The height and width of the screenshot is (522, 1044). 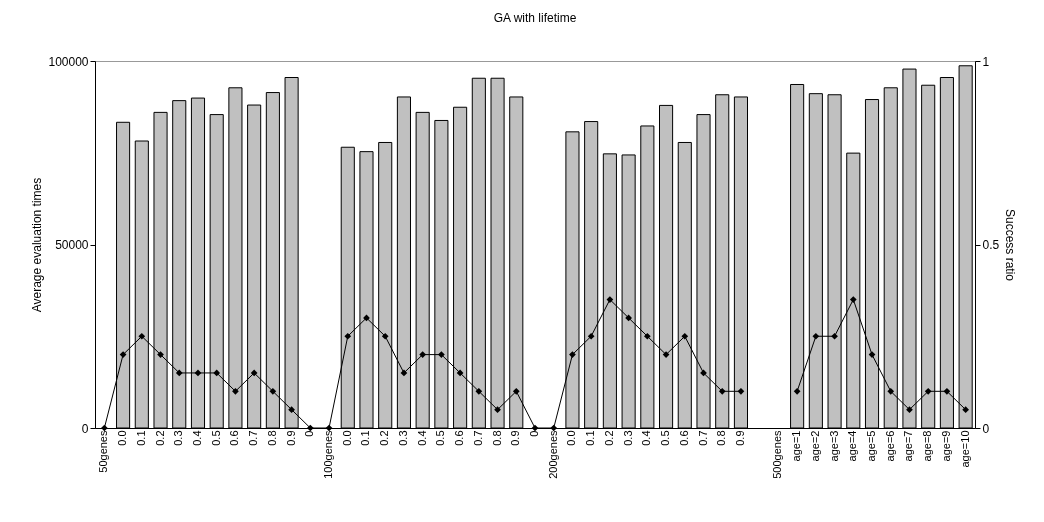 I want to click on x-tick-label: 200genes, so click(x=552, y=454).